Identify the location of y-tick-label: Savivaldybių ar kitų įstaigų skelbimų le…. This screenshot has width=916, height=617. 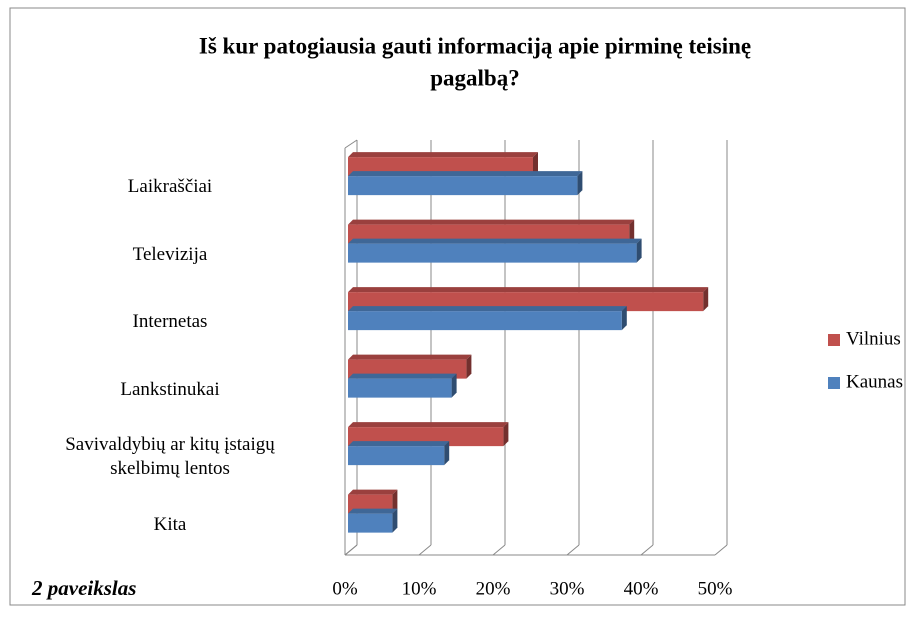
(170, 457).